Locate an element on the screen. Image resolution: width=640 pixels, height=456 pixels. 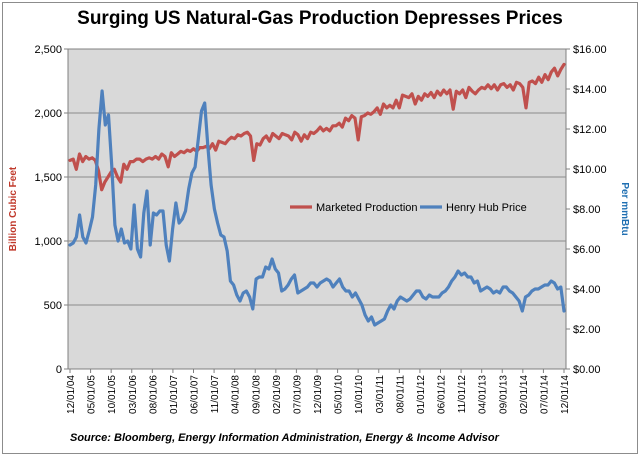
x-tick-label: 09/01/13 is located at coordinates (503, 394).